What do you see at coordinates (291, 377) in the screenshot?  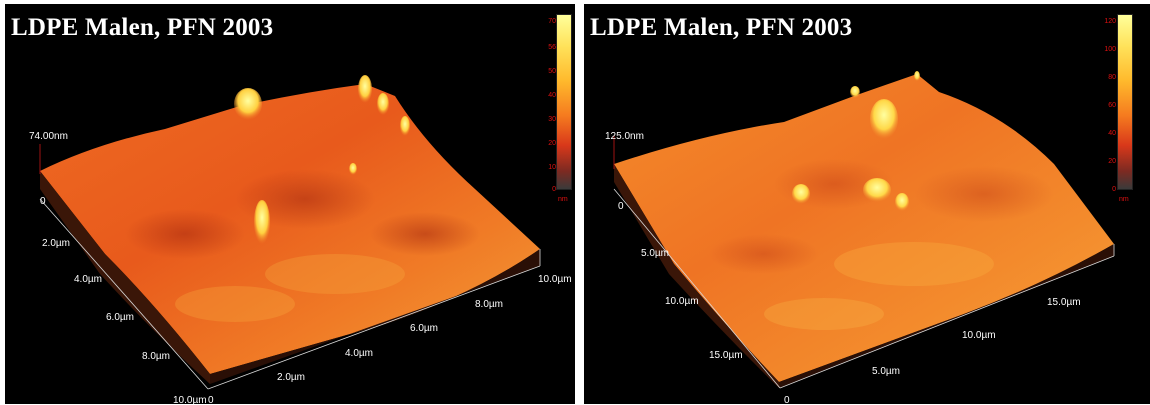 I see `front-axis-tick-label: 2.0µm` at bounding box center [291, 377].